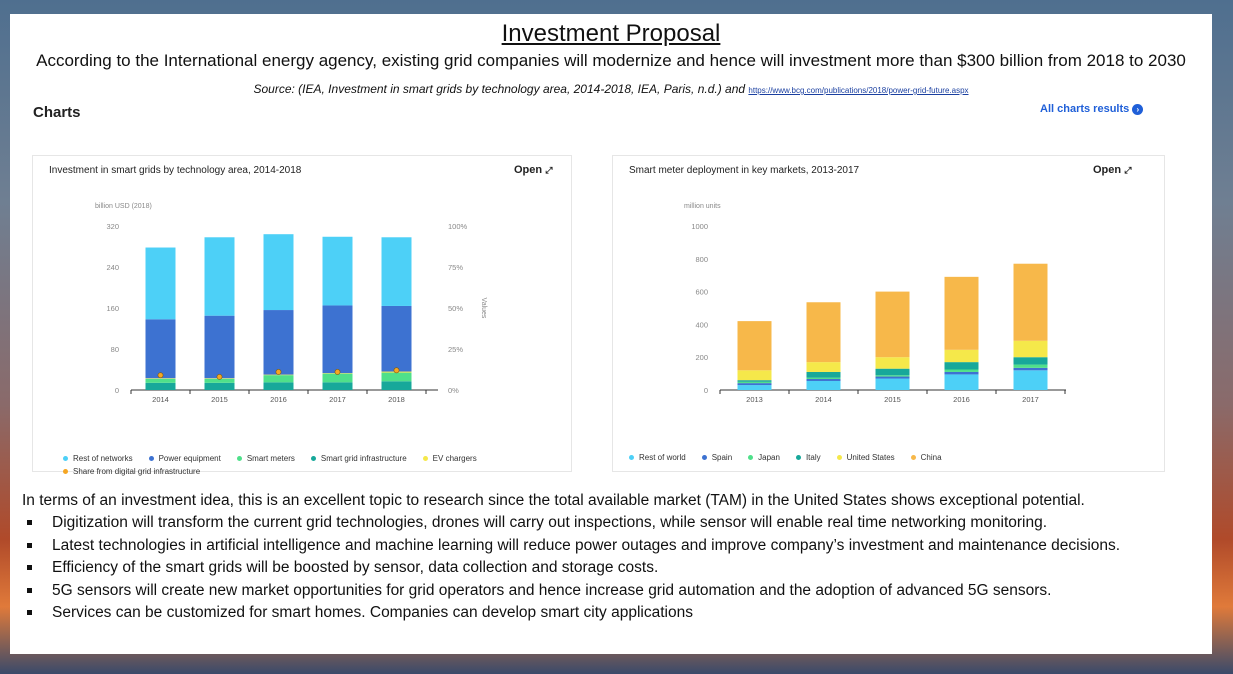 Image resolution: width=1233 pixels, height=674 pixels. Describe the element at coordinates (1138, 109) in the screenshot. I see `arrow-circle-icon: ›` at that location.